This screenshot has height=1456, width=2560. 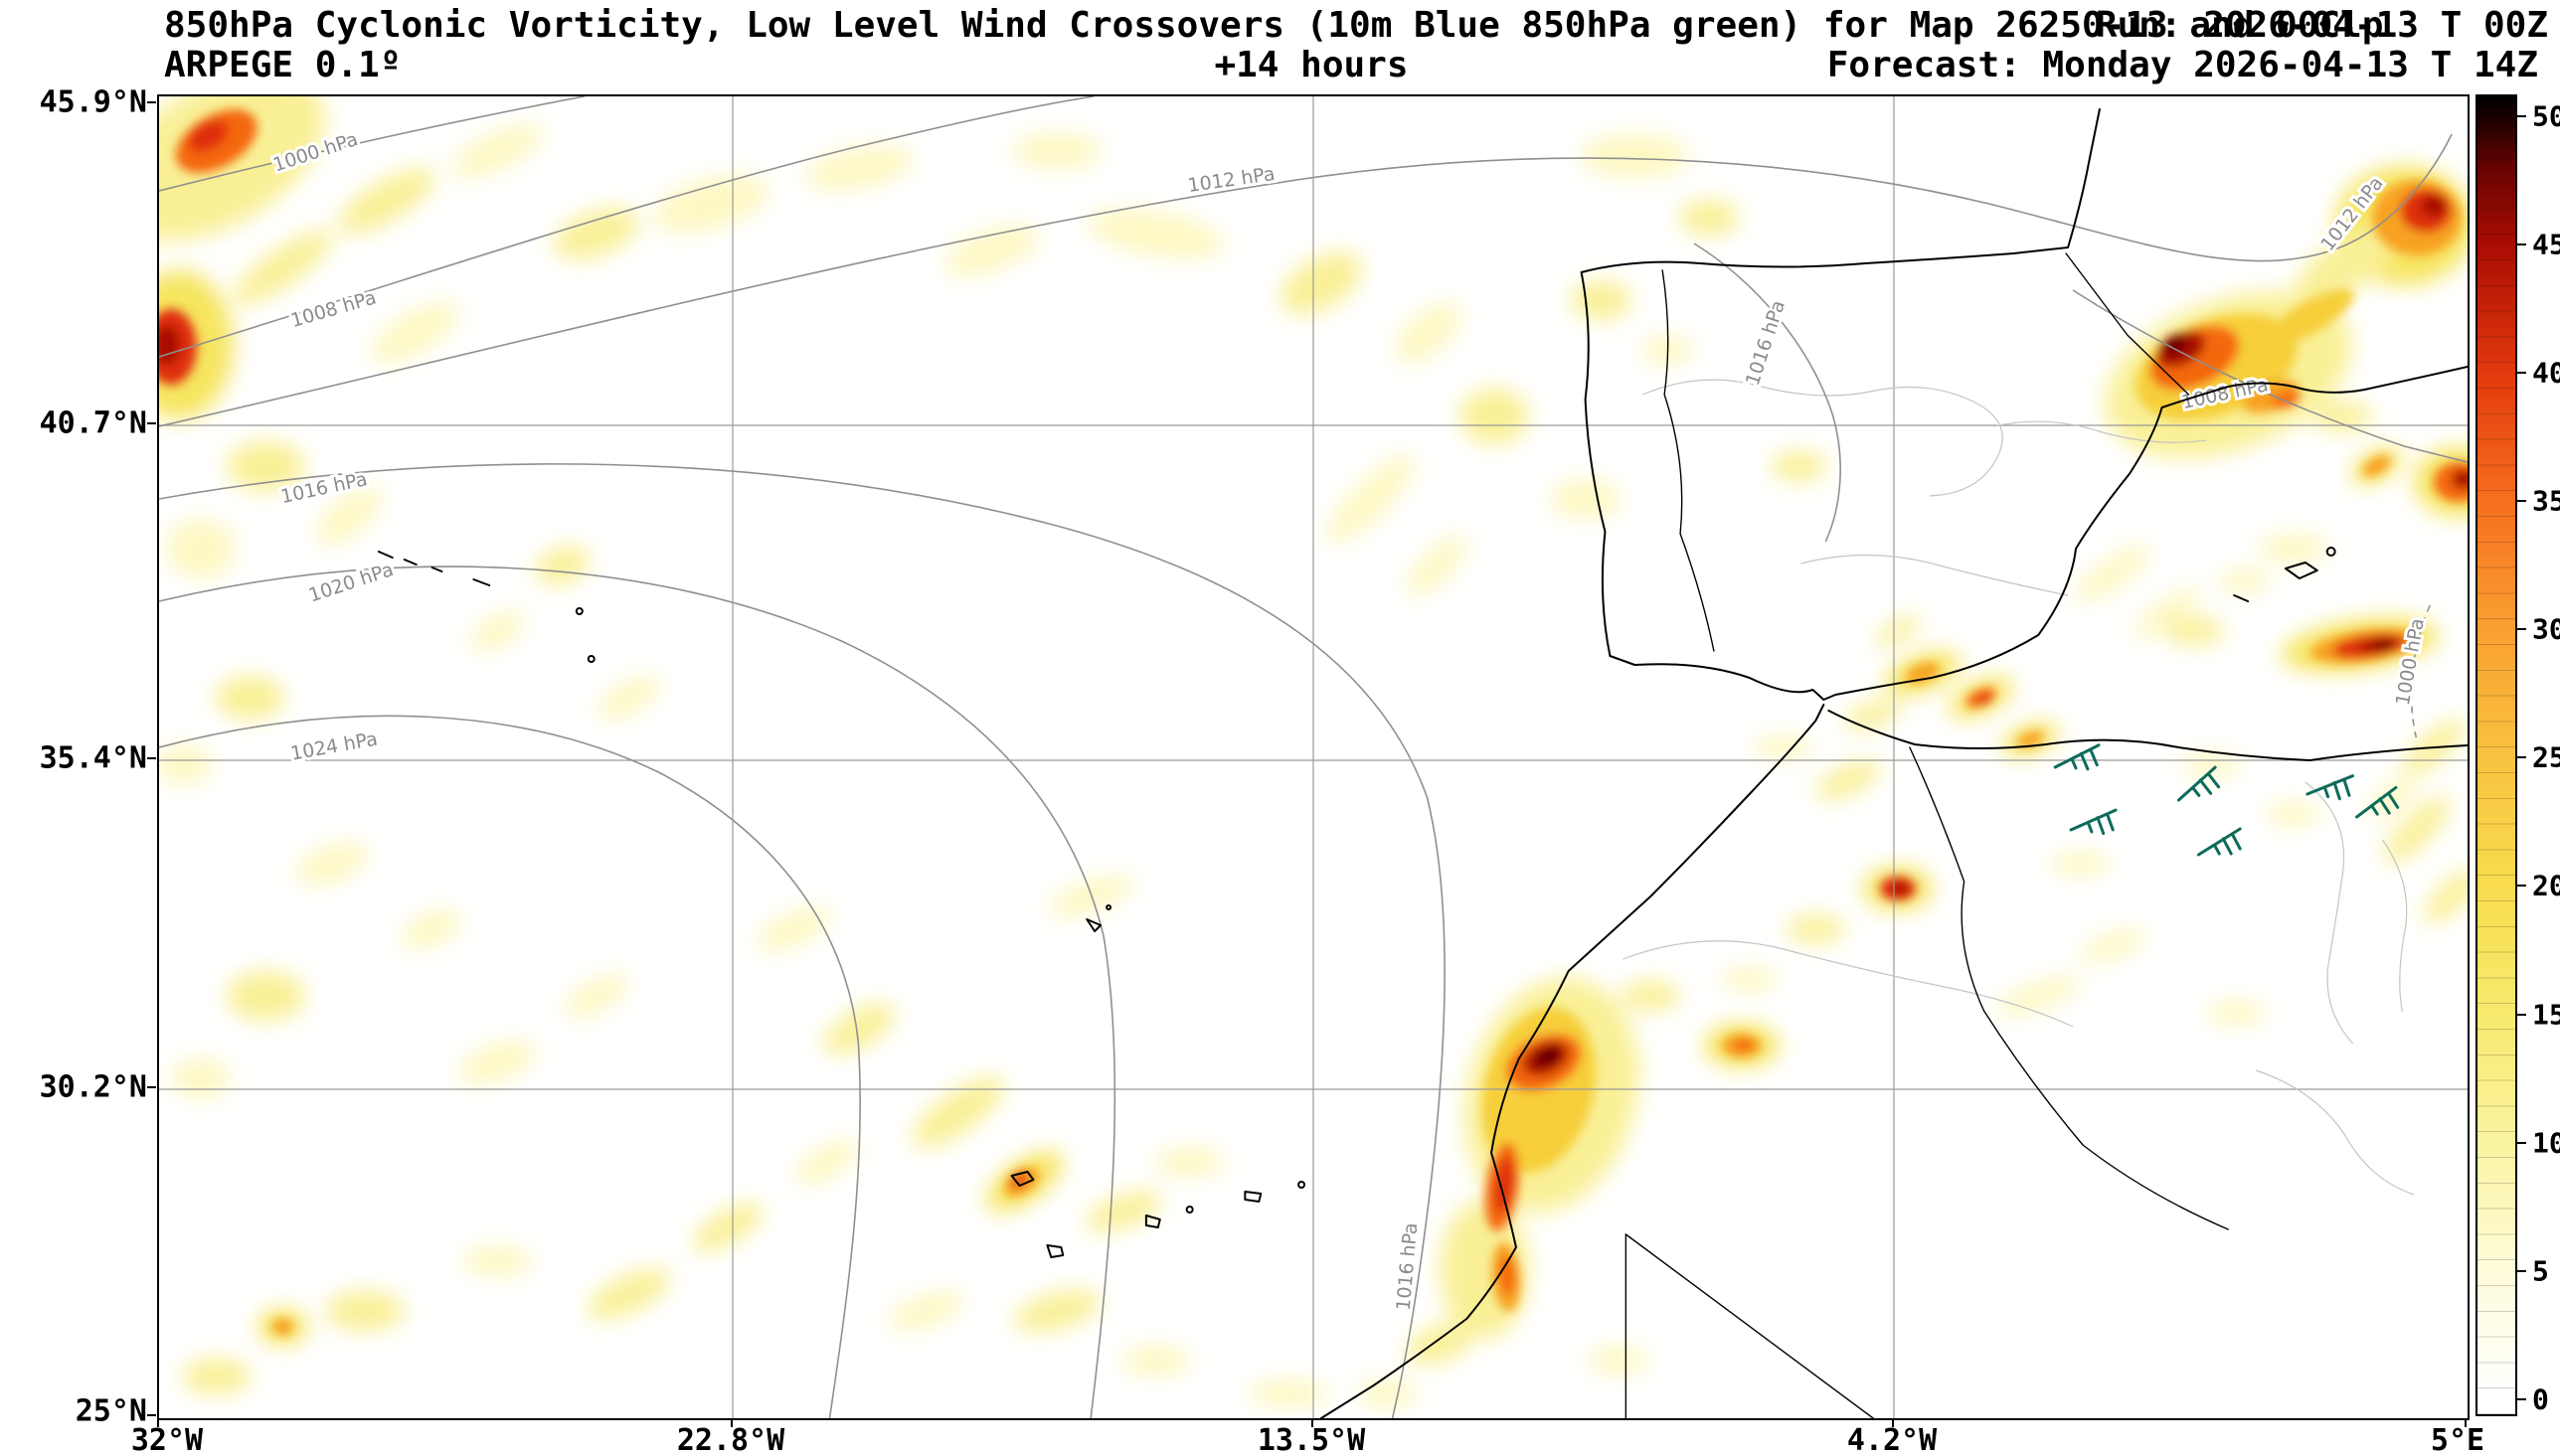 What do you see at coordinates (2540, 1399) in the screenshot?
I see `colorbar-tick-0: 0` at bounding box center [2540, 1399].